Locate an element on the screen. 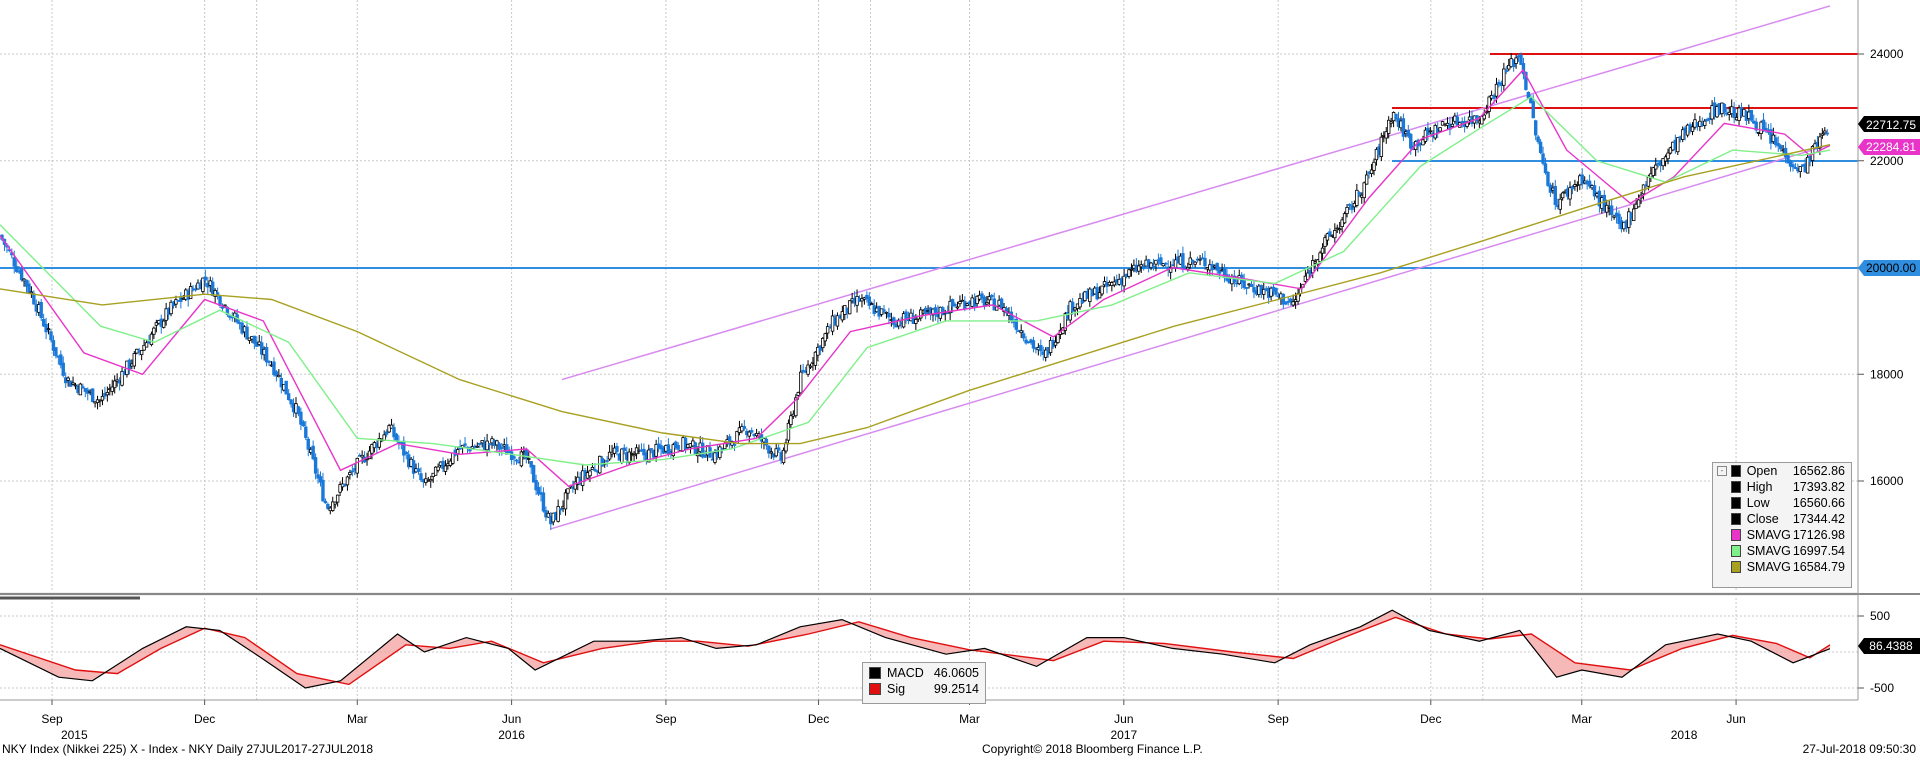 This screenshot has height=761, width=1920. x-month-label: Dec is located at coordinates (204, 719).